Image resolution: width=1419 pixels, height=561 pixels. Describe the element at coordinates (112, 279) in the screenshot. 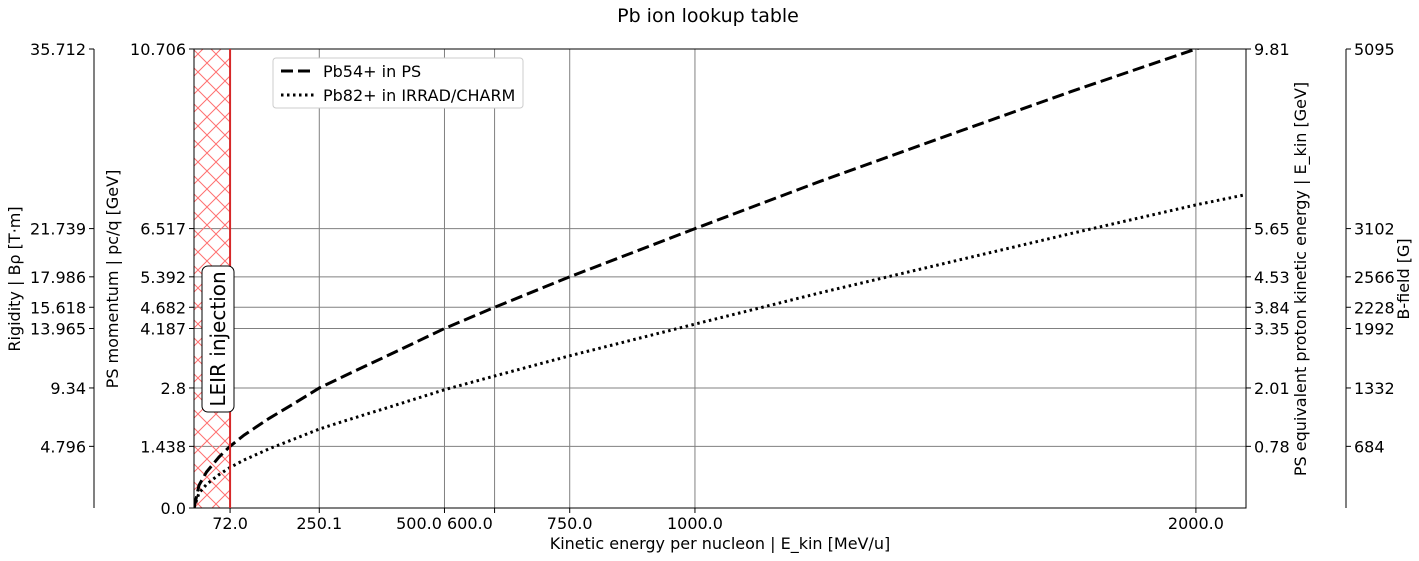

I see `left-main-axis-label: PS momentum | pc/q [GeV]` at that location.